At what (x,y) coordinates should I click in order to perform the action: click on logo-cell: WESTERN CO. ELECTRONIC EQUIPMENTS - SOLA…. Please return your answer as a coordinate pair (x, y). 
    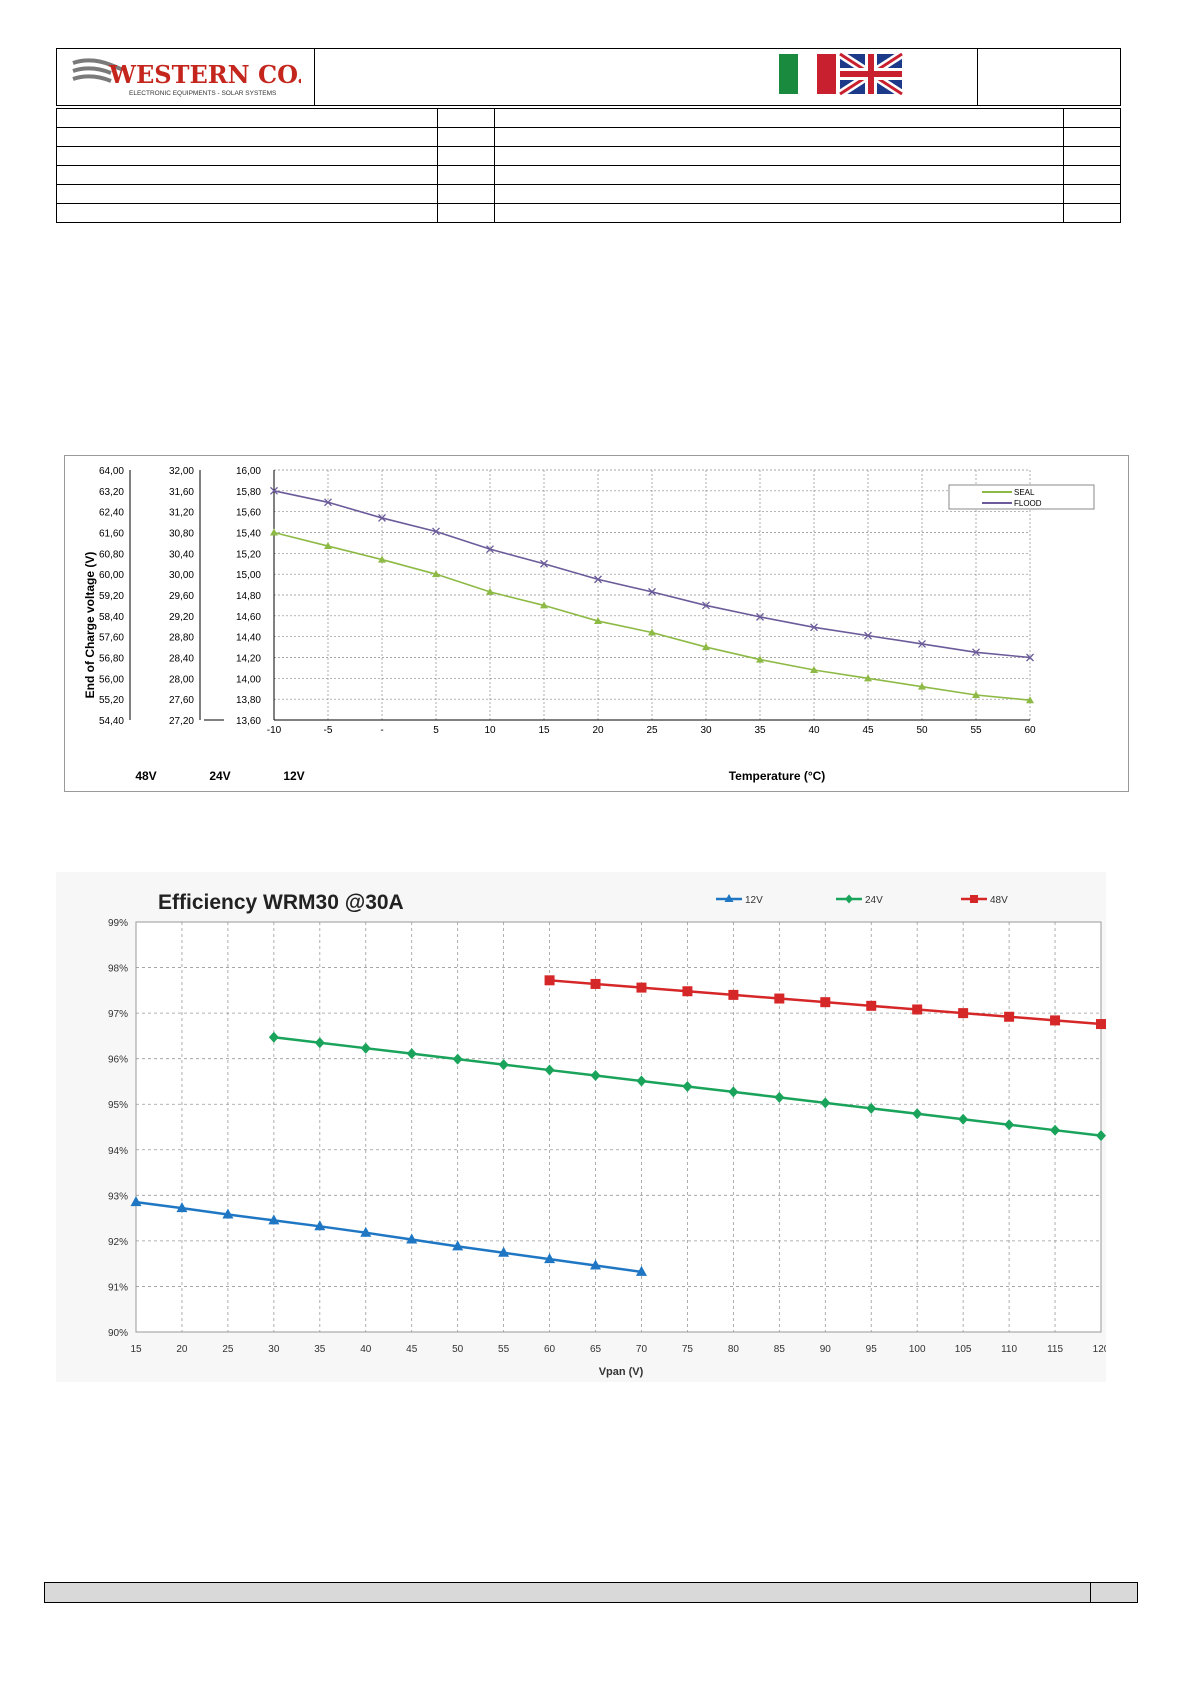
    Looking at the image, I should click on (186, 77).